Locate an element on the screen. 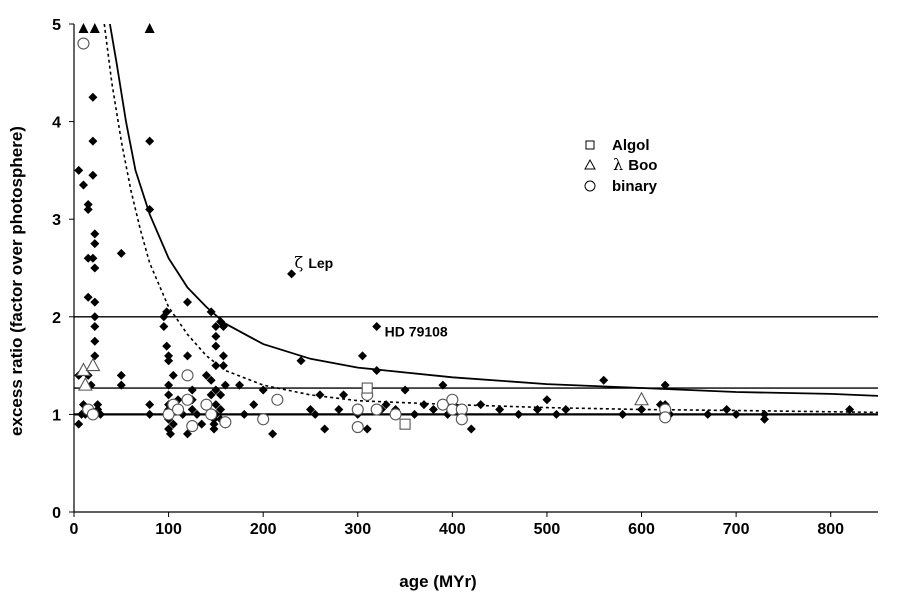 The image size is (900, 606). x-axis-label: age (MYr) is located at coordinates (437, 581).